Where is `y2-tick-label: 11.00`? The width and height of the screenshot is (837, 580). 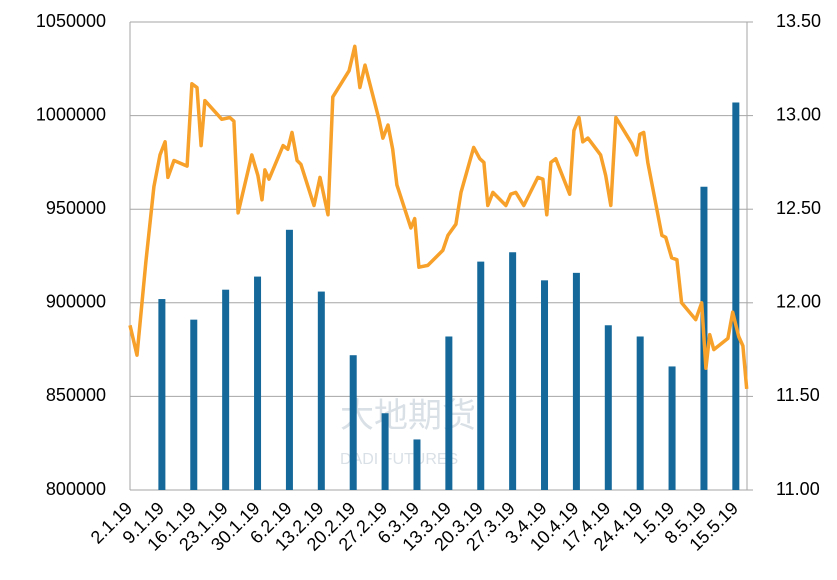
y2-tick-label: 11.00 is located at coordinates (798, 489).